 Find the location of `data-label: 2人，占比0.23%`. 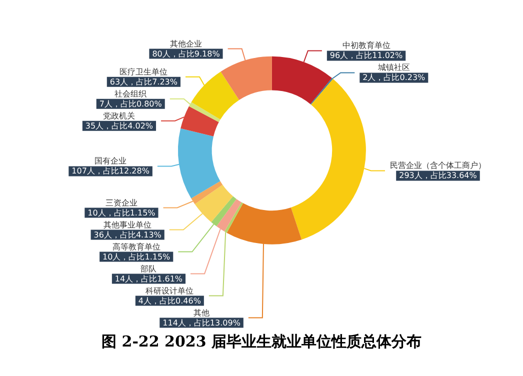

data-label: 2人，占比0.23% is located at coordinates (394, 77).